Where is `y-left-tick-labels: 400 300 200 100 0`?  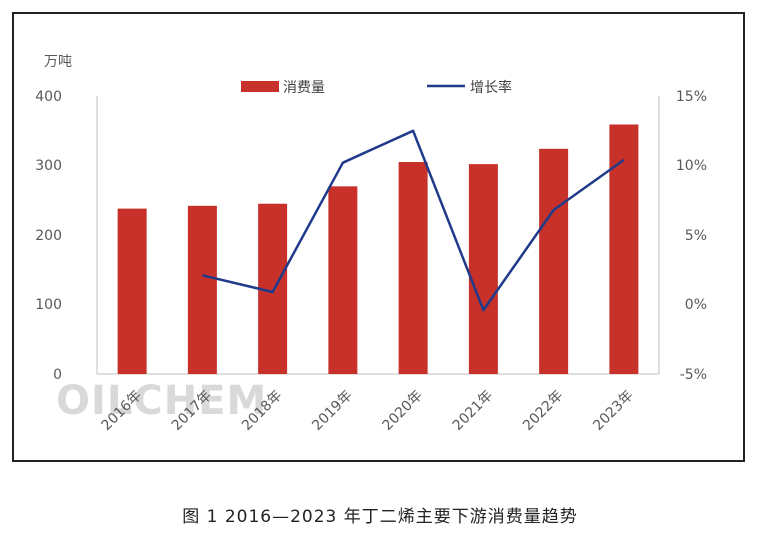 y-left-tick-labels: 400 300 200 100 0 is located at coordinates (48, 236).